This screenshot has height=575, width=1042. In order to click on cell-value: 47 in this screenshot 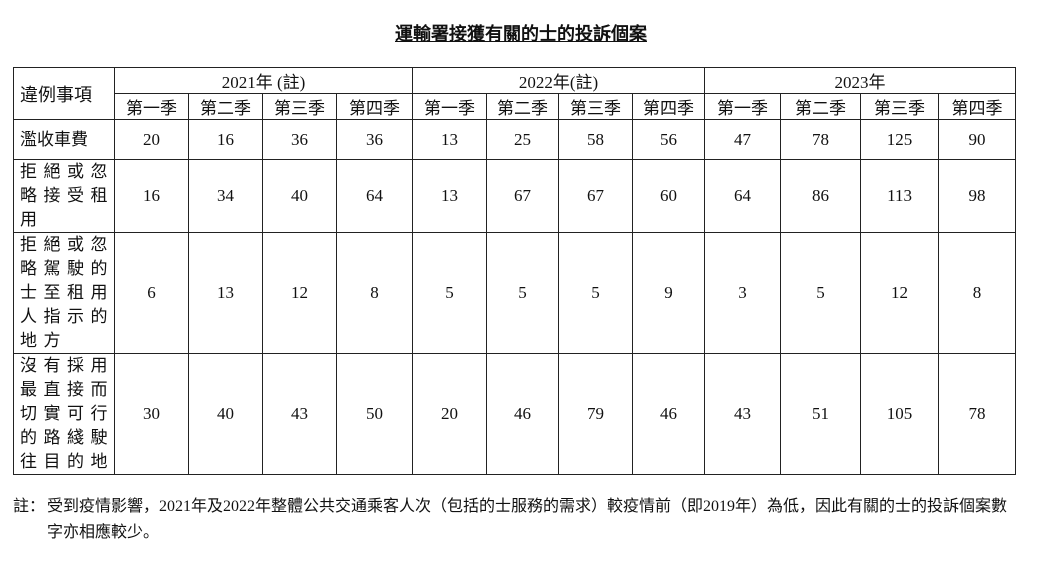, I will do `click(743, 139)`.